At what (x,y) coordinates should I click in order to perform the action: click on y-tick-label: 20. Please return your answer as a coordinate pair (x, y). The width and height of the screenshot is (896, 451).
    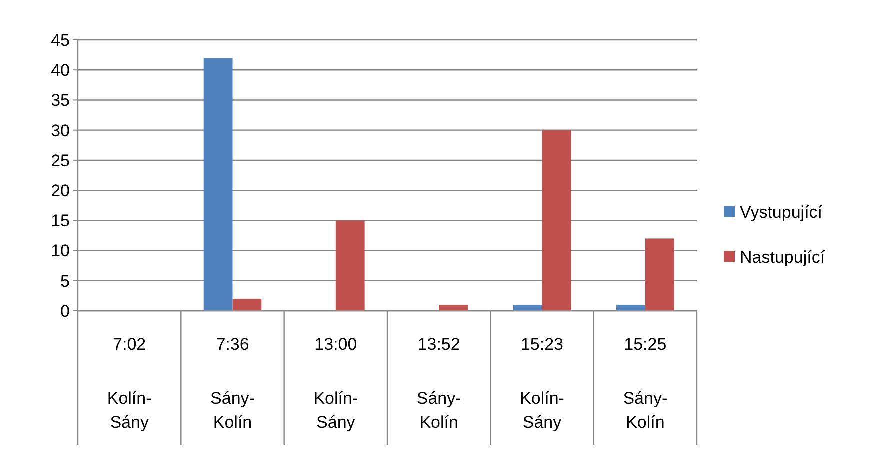
    Looking at the image, I should click on (60, 191).